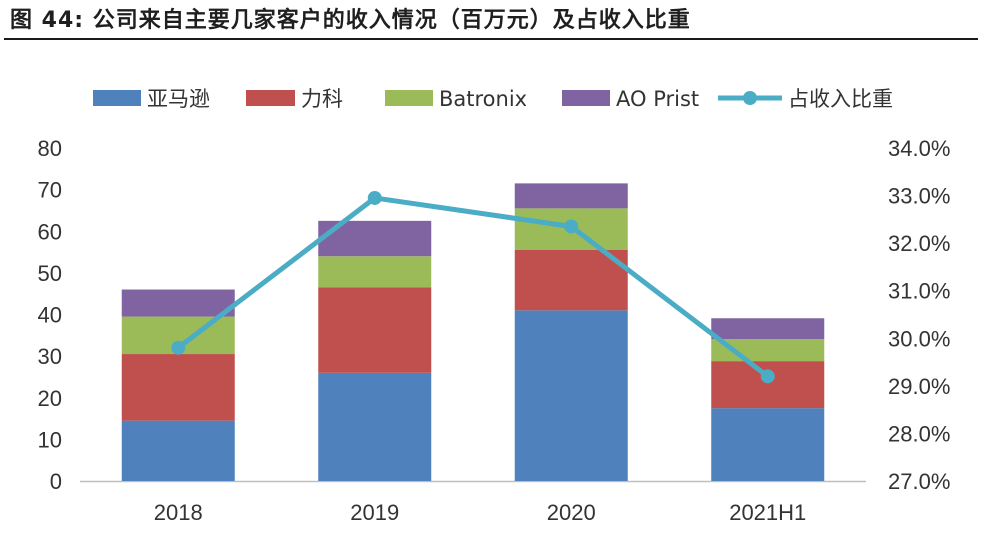  I want to click on y-left-tick-label: 60, so click(50, 231).